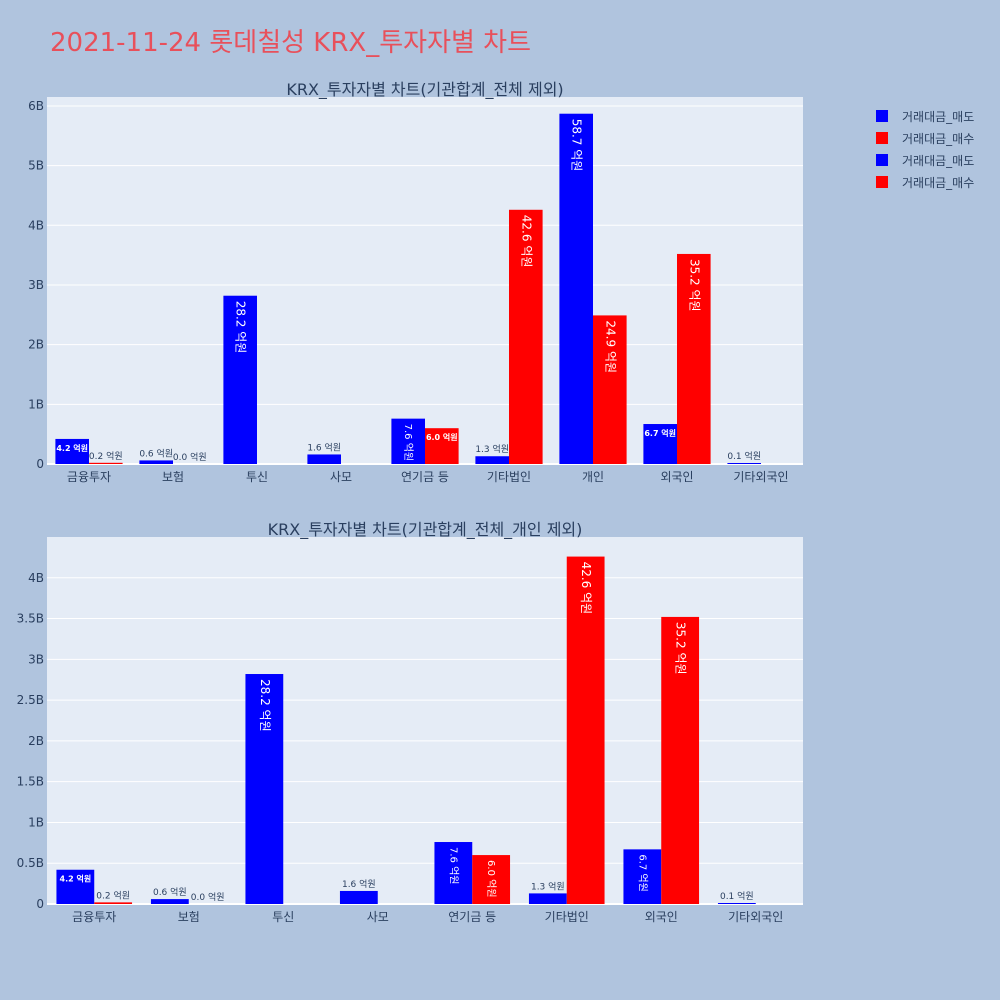 The height and width of the screenshot is (1000, 1000). I want to click on y-tick-label: 2.5B, so click(30, 700).